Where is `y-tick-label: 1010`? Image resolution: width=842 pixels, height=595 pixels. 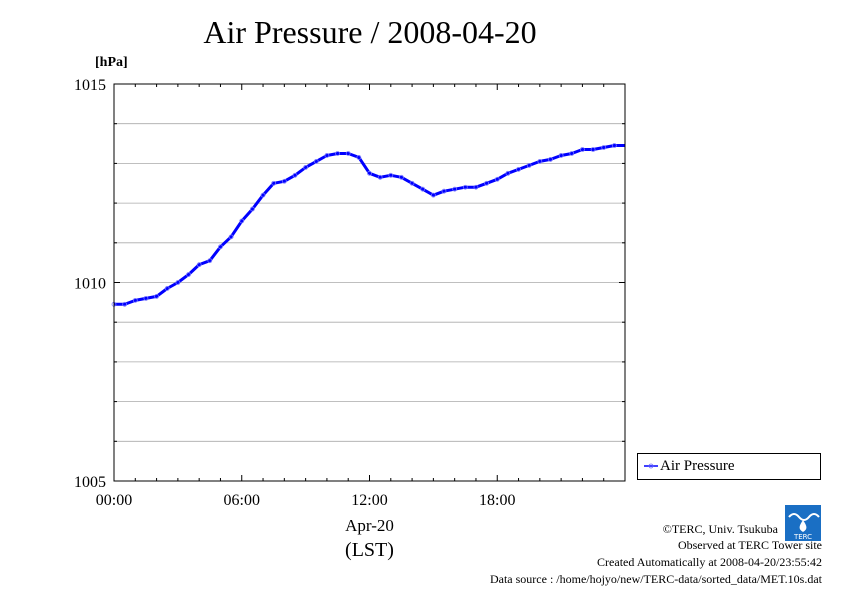
y-tick-label: 1010 is located at coordinates (90, 284).